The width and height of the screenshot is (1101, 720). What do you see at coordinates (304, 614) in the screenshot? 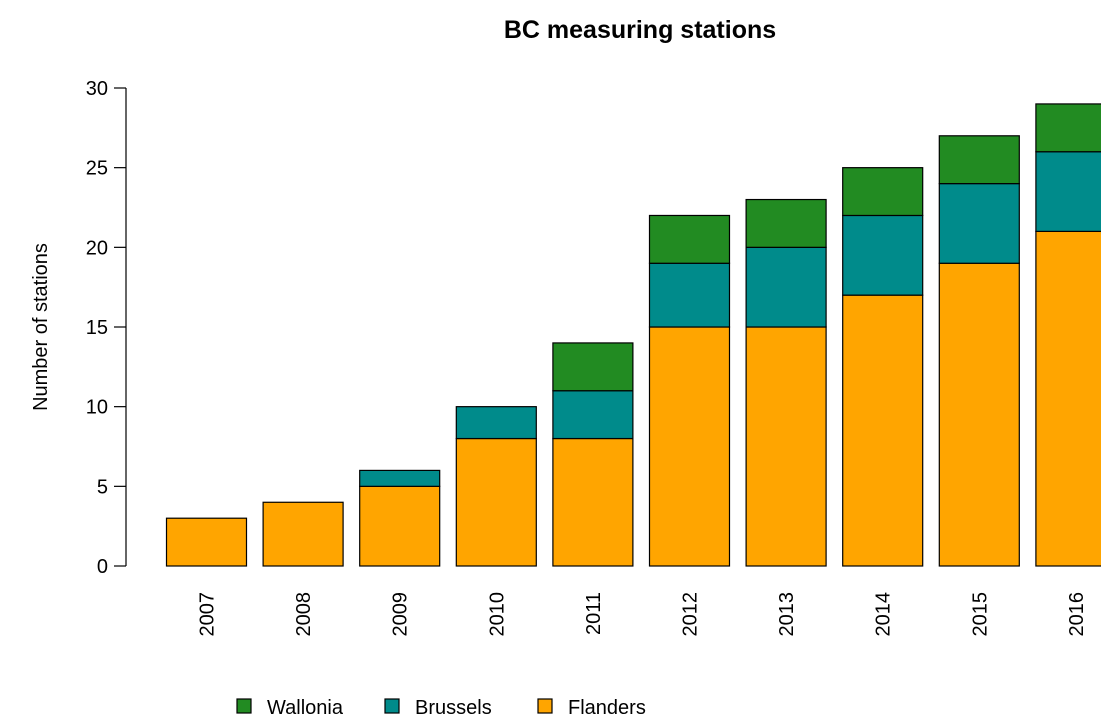
I see `x-tick-label: 2008` at bounding box center [304, 614].